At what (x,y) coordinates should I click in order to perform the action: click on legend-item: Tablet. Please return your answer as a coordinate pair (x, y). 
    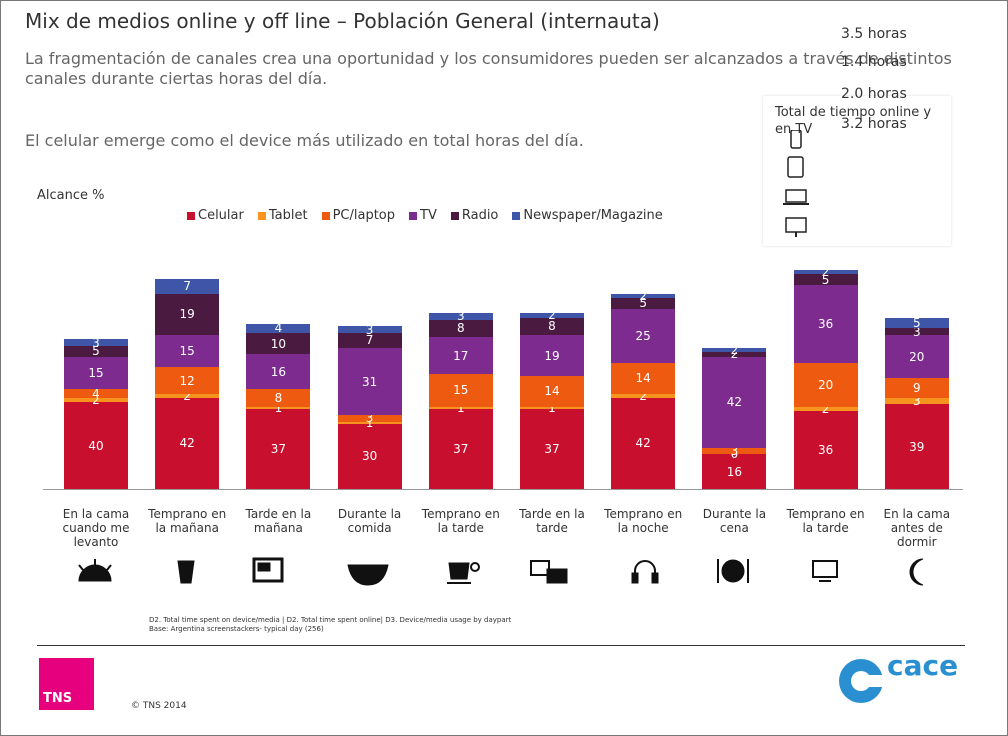
    Looking at the image, I should click on (282, 215).